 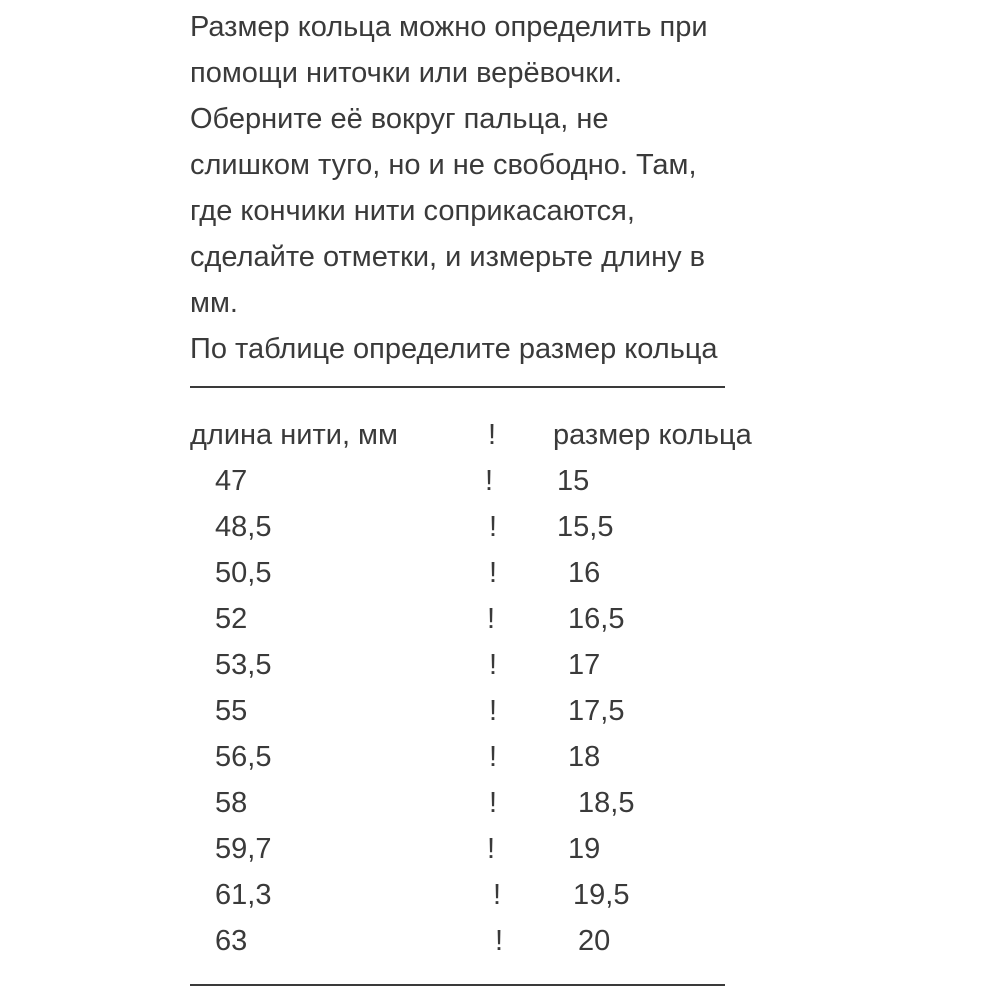 I want to click on thread-length-cell: 48,5, so click(x=243, y=527).